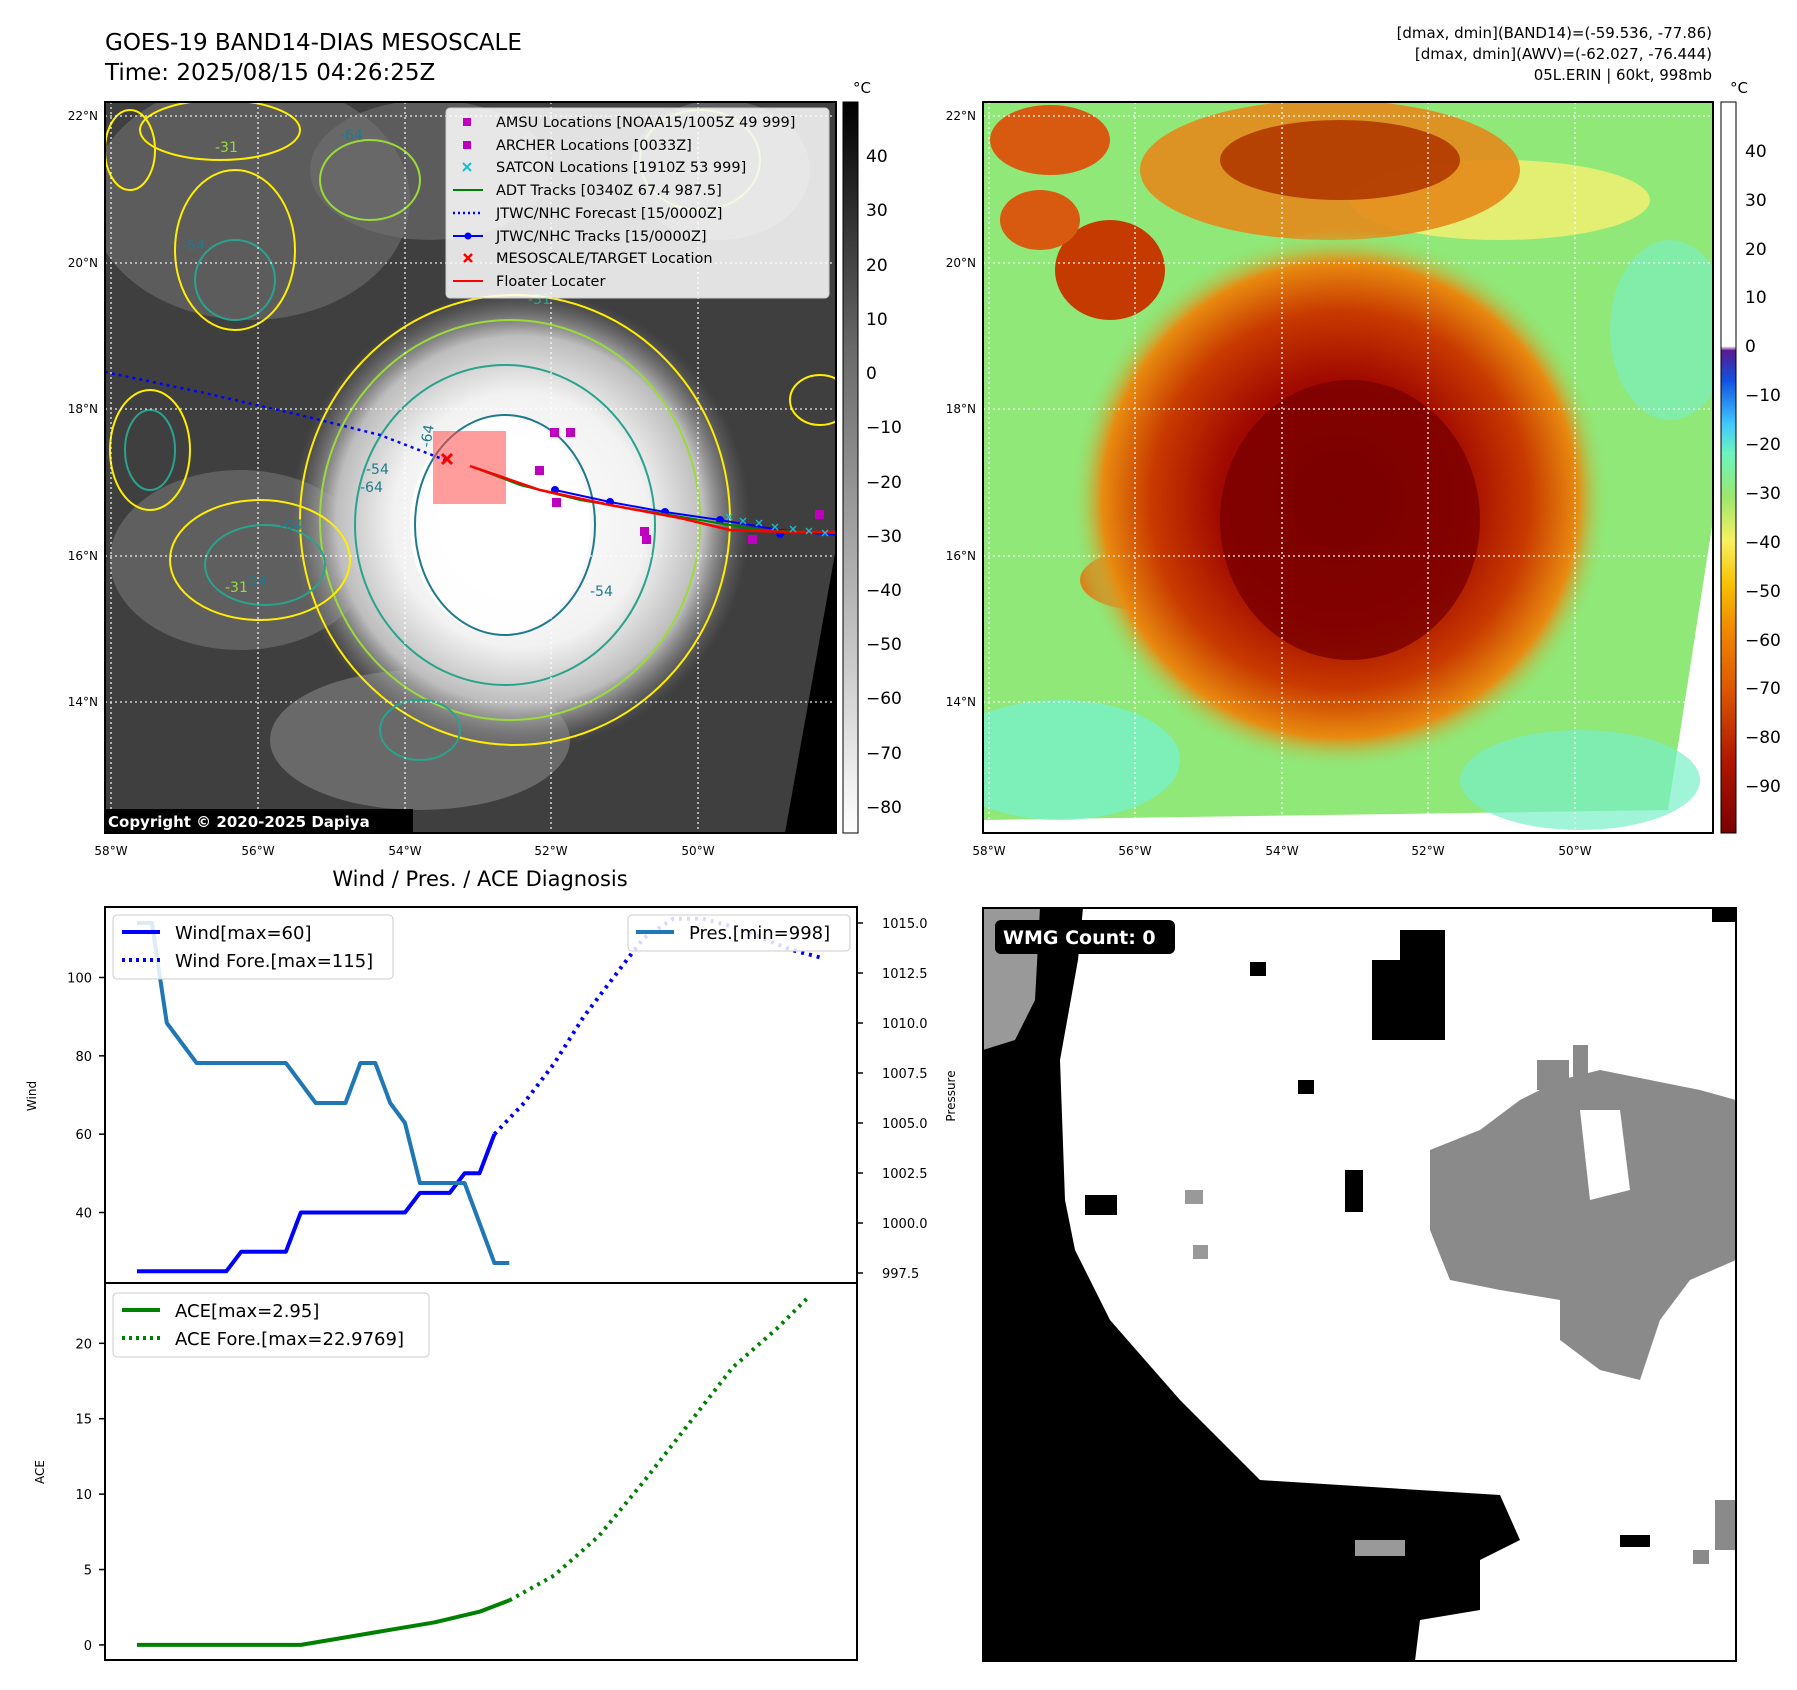  Describe the element at coordinates (467, 167) in the screenshot. I see `legend-satcon-icon` at that location.